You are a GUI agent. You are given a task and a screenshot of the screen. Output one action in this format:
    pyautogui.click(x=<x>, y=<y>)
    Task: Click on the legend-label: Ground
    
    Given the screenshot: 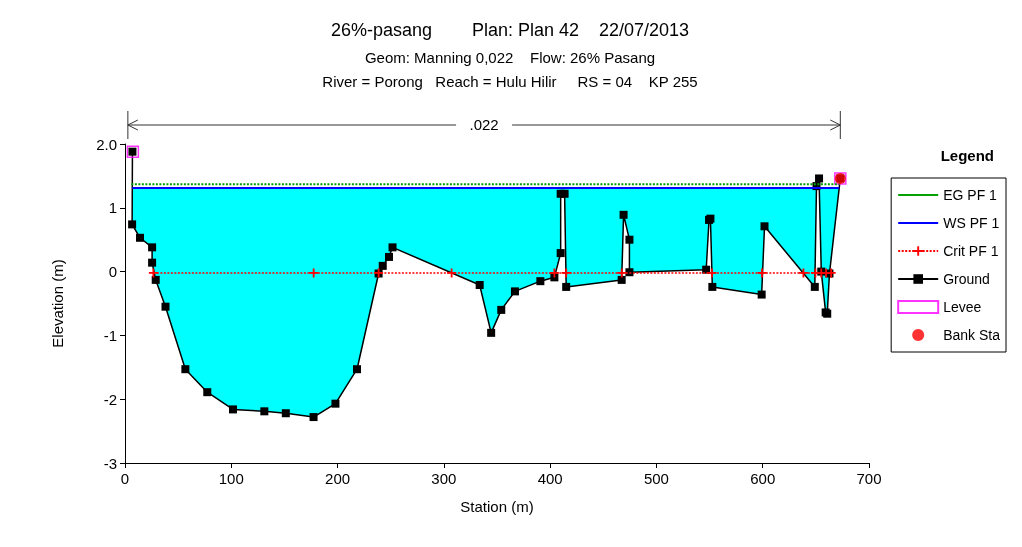 What is the action you would take?
    pyautogui.click(x=966, y=279)
    